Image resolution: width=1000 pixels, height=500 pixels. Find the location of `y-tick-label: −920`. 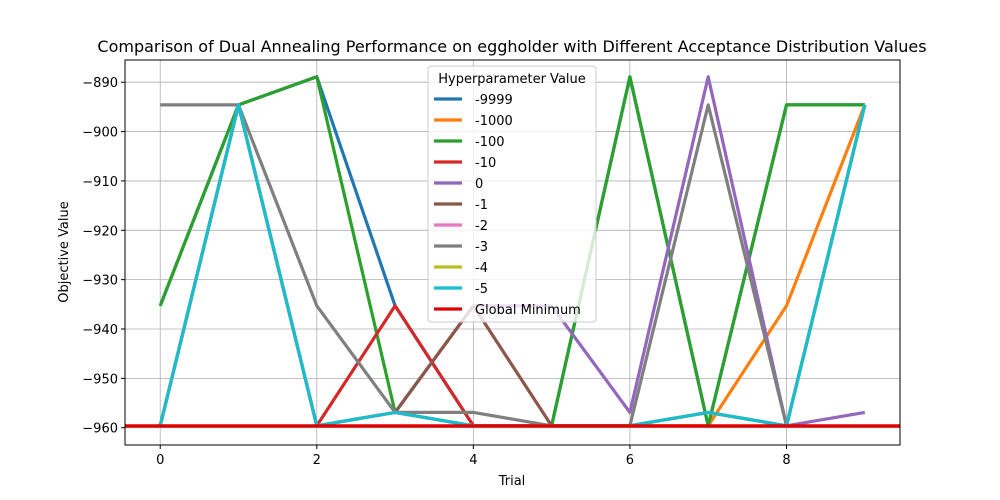

y-tick-label: −920 is located at coordinates (100, 231).